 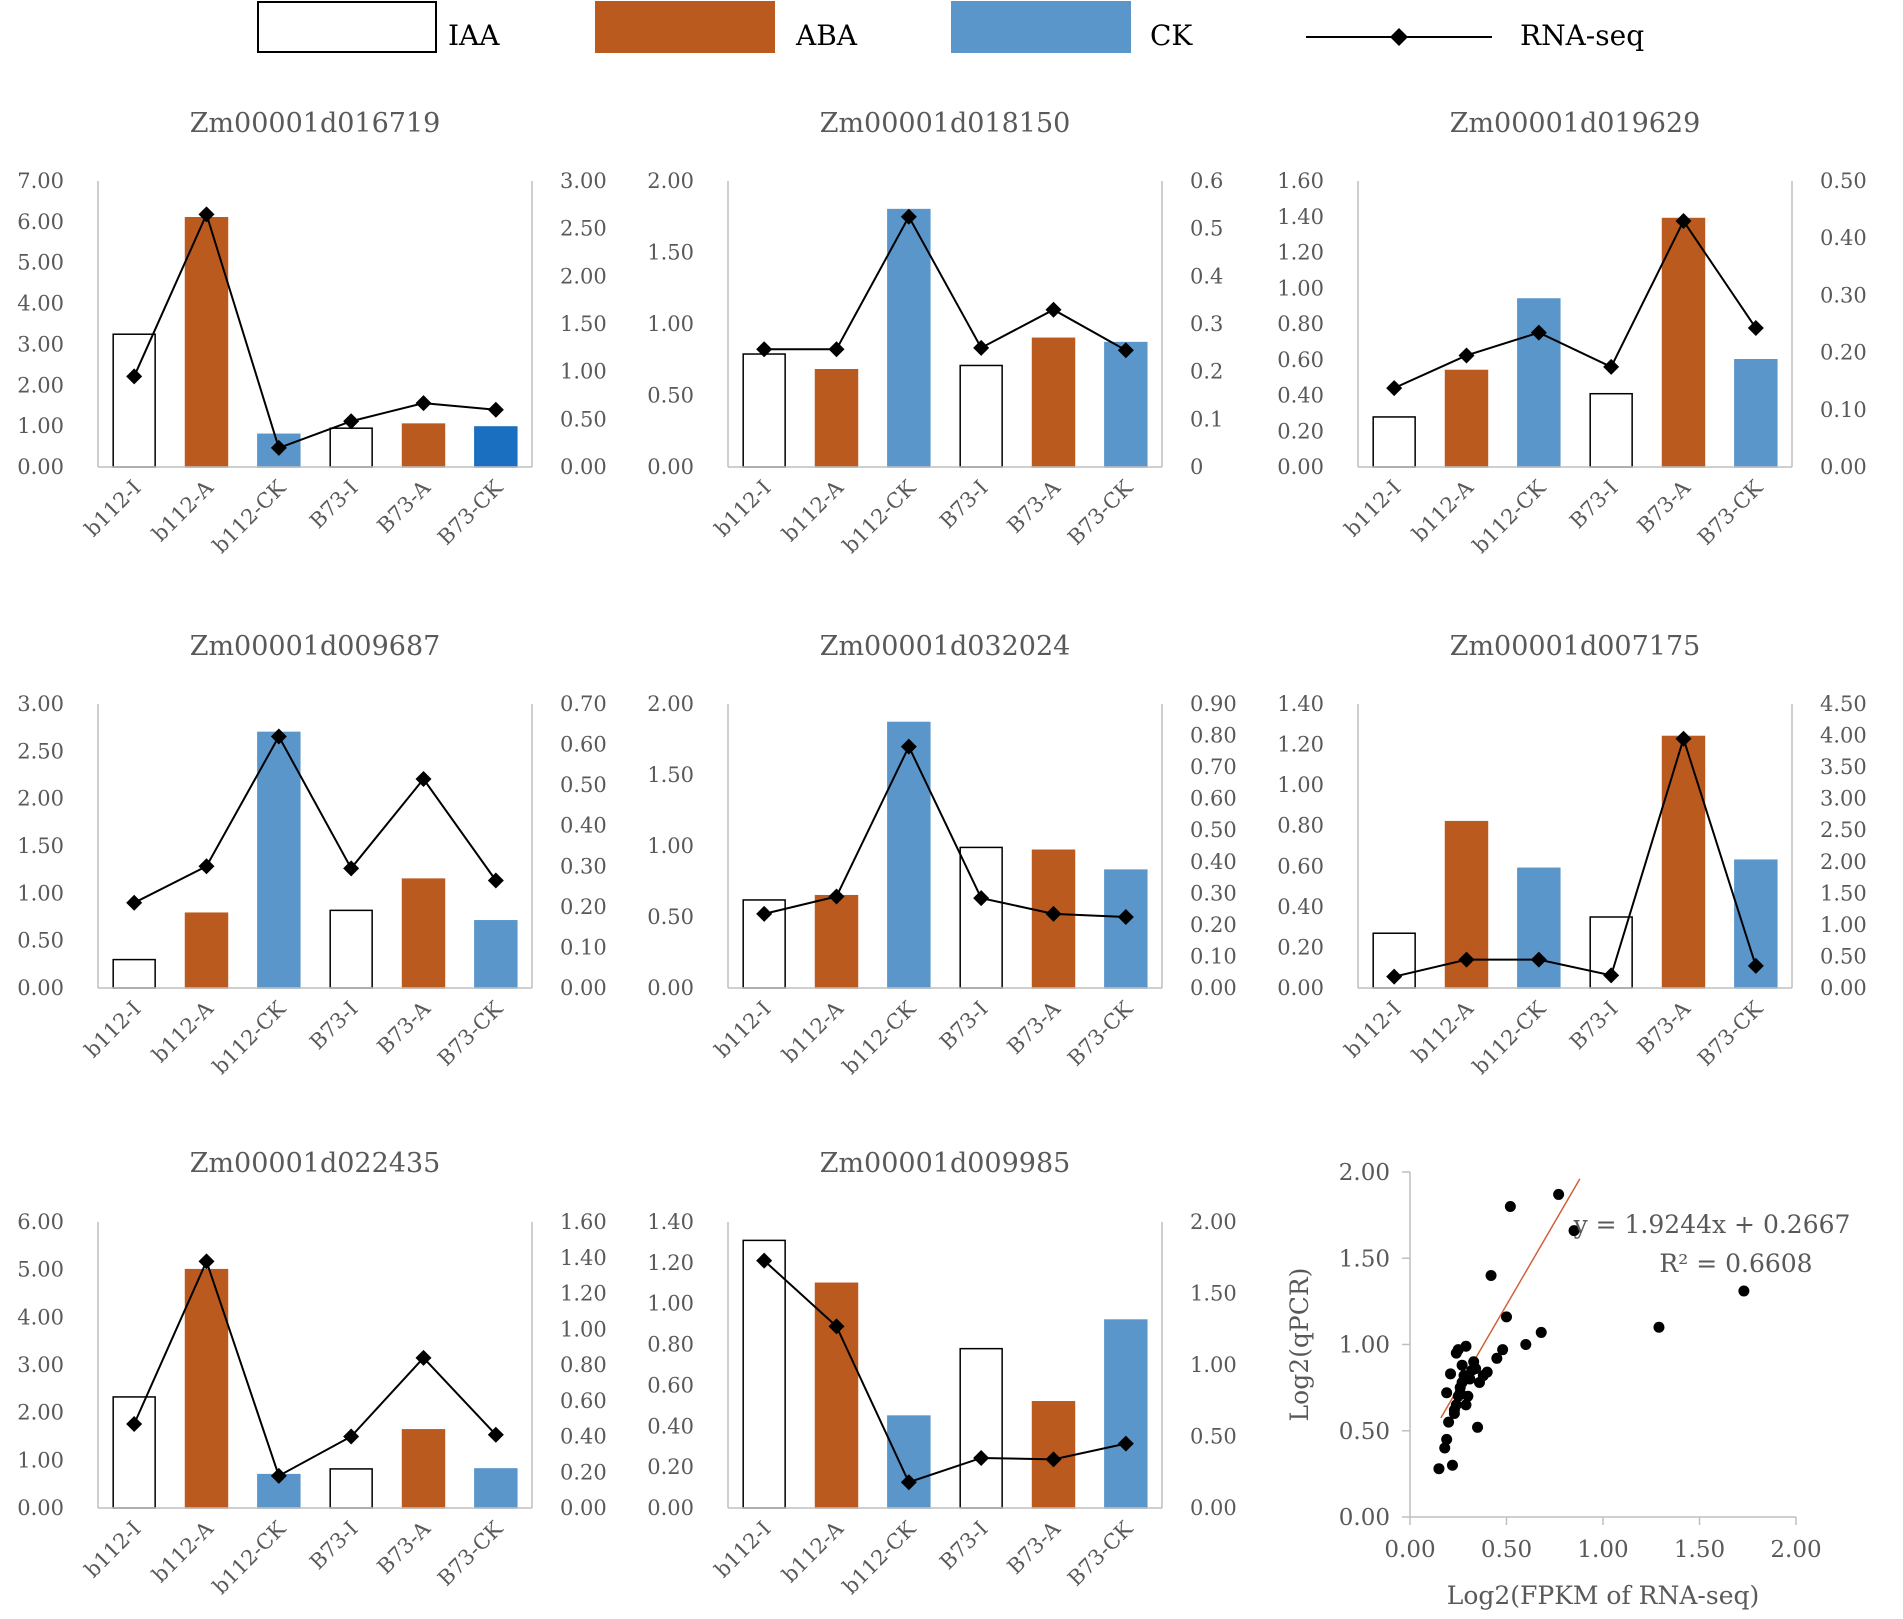 What do you see at coordinates (1364, 1432) in the screenshot?
I see `scatter-y-tick: 0.50` at bounding box center [1364, 1432].